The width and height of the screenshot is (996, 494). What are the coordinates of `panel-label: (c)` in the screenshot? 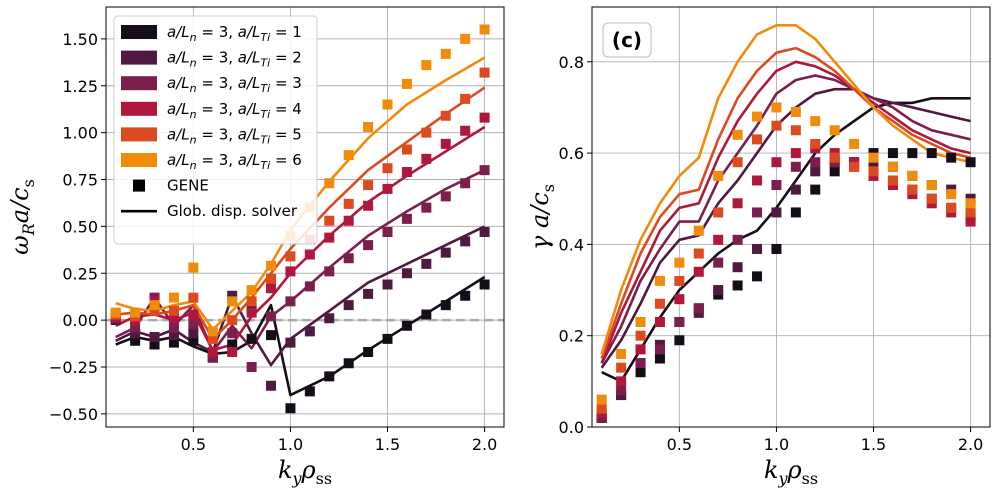 It's located at (627, 40).